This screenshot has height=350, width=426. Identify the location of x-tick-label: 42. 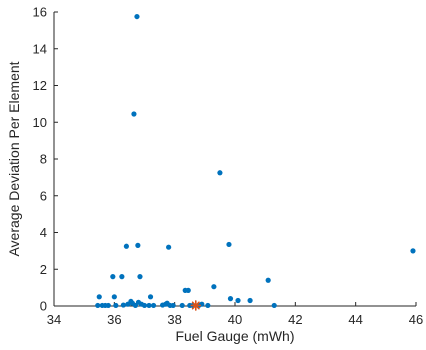
(295, 319).